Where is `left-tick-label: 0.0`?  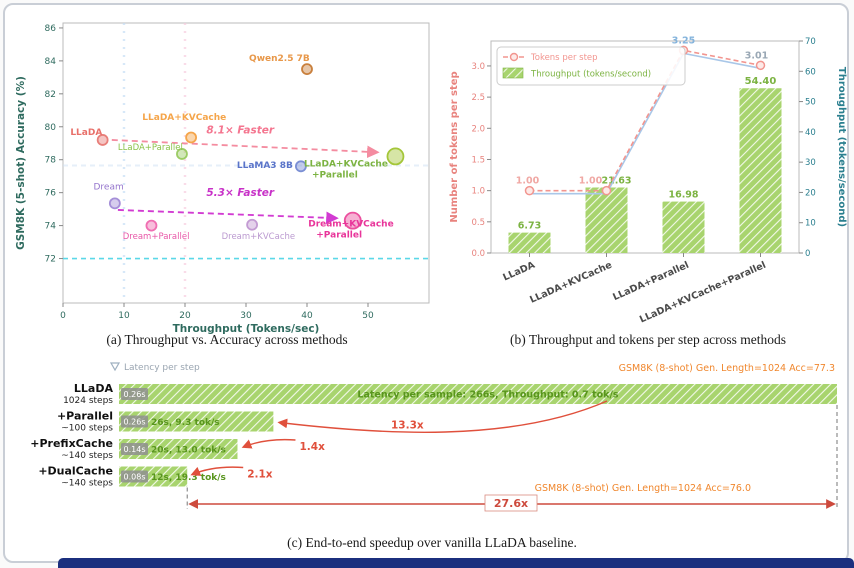 left-tick-label: 0.0 is located at coordinates (478, 254).